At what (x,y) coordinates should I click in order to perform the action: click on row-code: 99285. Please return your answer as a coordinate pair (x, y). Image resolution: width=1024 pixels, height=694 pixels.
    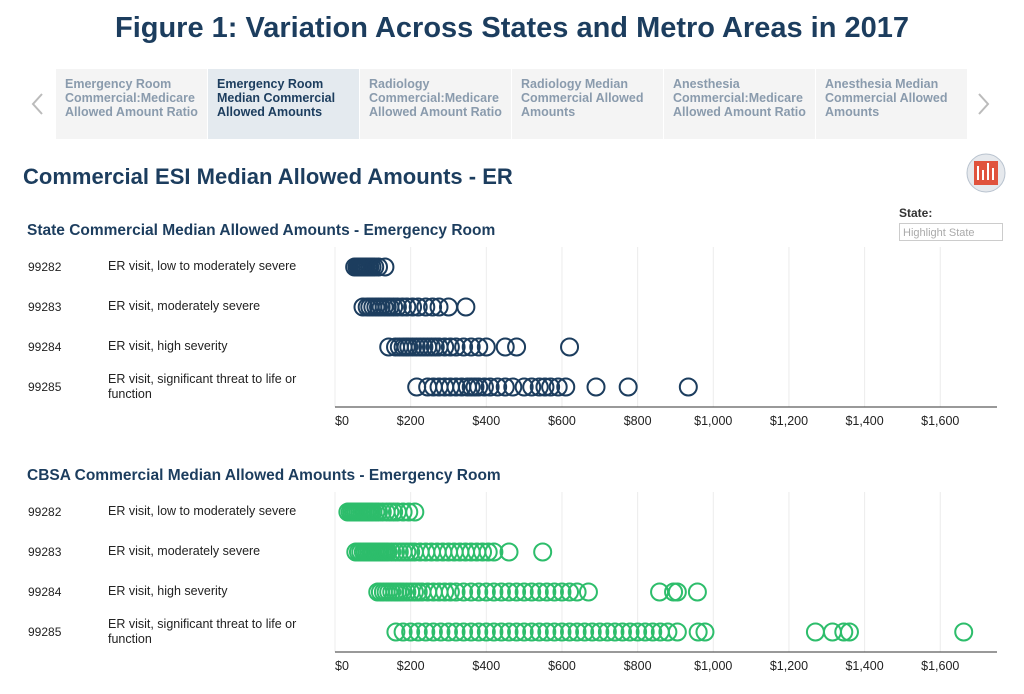
    Looking at the image, I should click on (45, 632).